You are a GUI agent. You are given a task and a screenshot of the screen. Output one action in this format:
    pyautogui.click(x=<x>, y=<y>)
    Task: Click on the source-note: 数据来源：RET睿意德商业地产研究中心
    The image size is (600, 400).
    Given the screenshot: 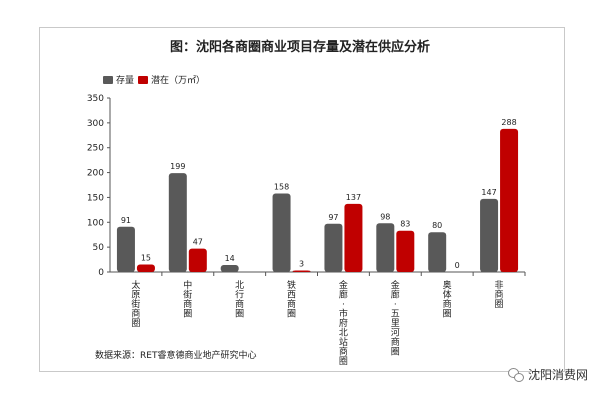 What is the action you would take?
    pyautogui.click(x=176, y=356)
    